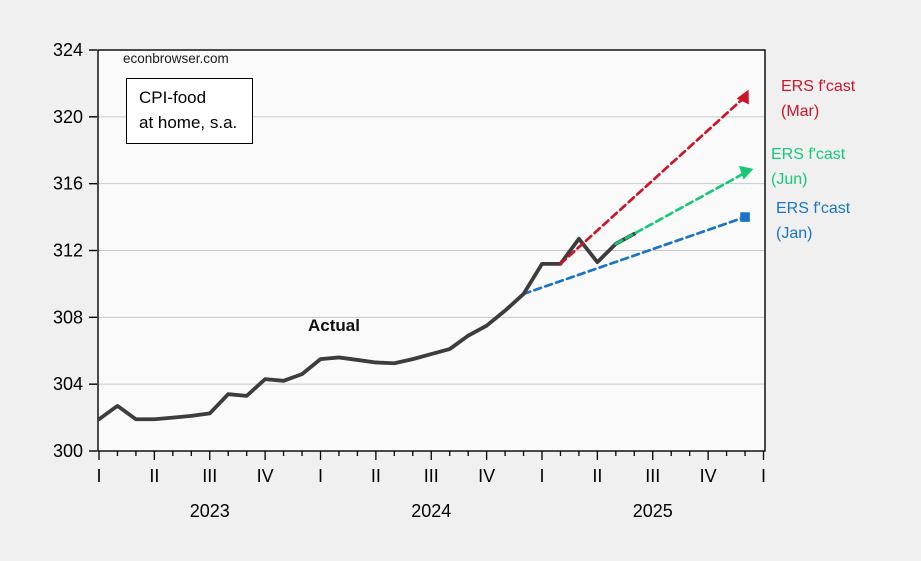 The image size is (921, 561). I want to click on marker-triangle-up-icon, so click(742, 97).